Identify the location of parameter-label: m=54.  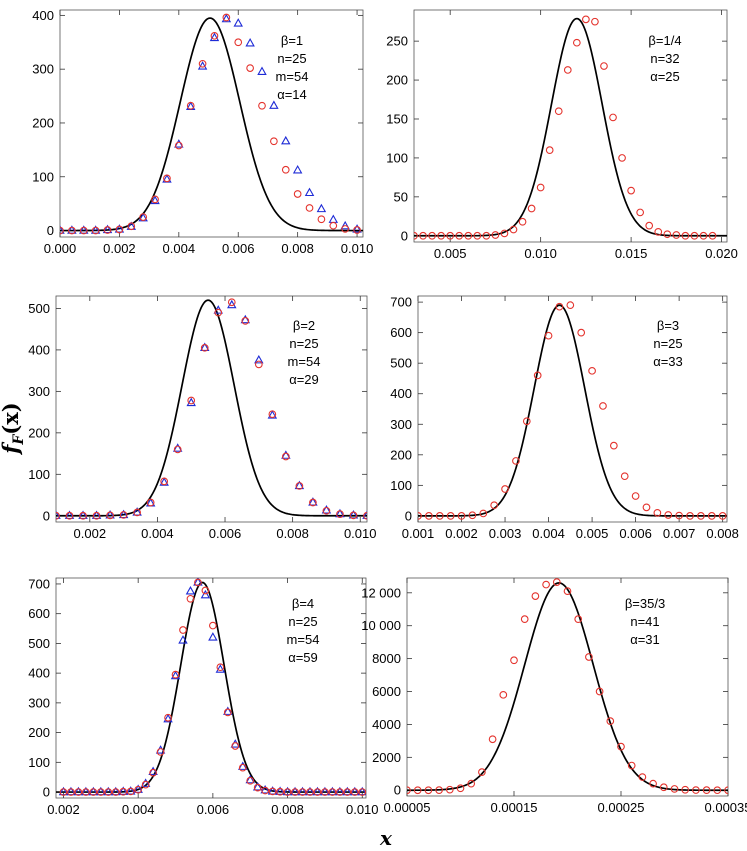
(292, 76).